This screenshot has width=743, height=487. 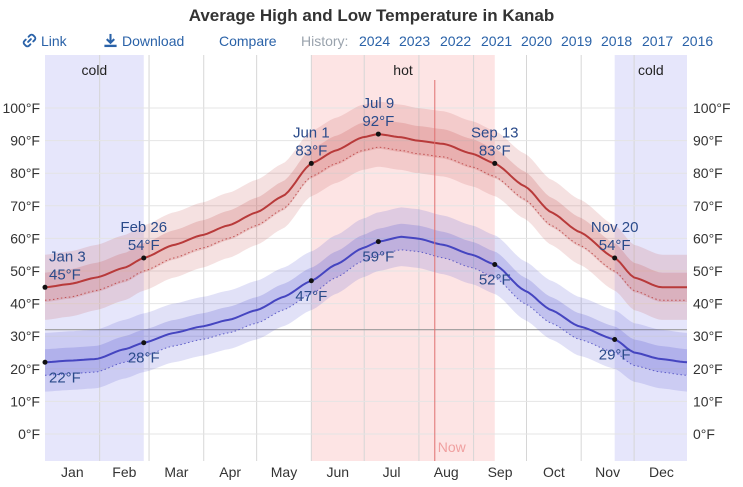 I want to click on y-tick-label-right: 60°F, so click(x=708, y=238).